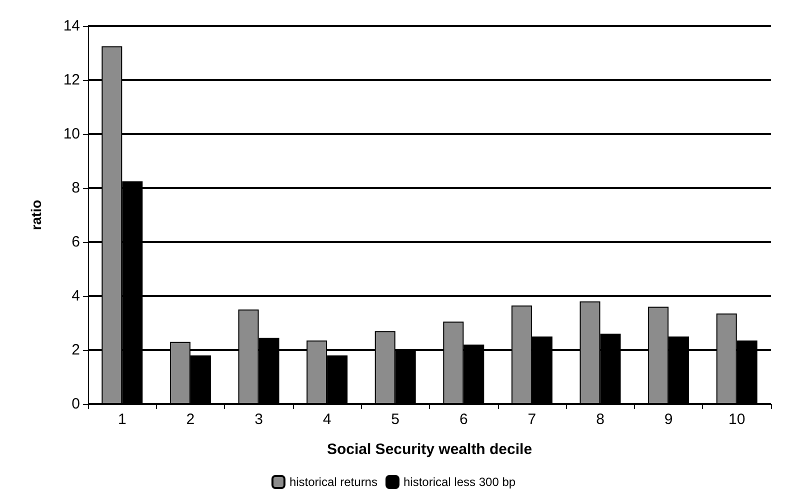 Image resolution: width=787 pixels, height=504 pixels. I want to click on x-tick-label: 1, so click(122, 419).